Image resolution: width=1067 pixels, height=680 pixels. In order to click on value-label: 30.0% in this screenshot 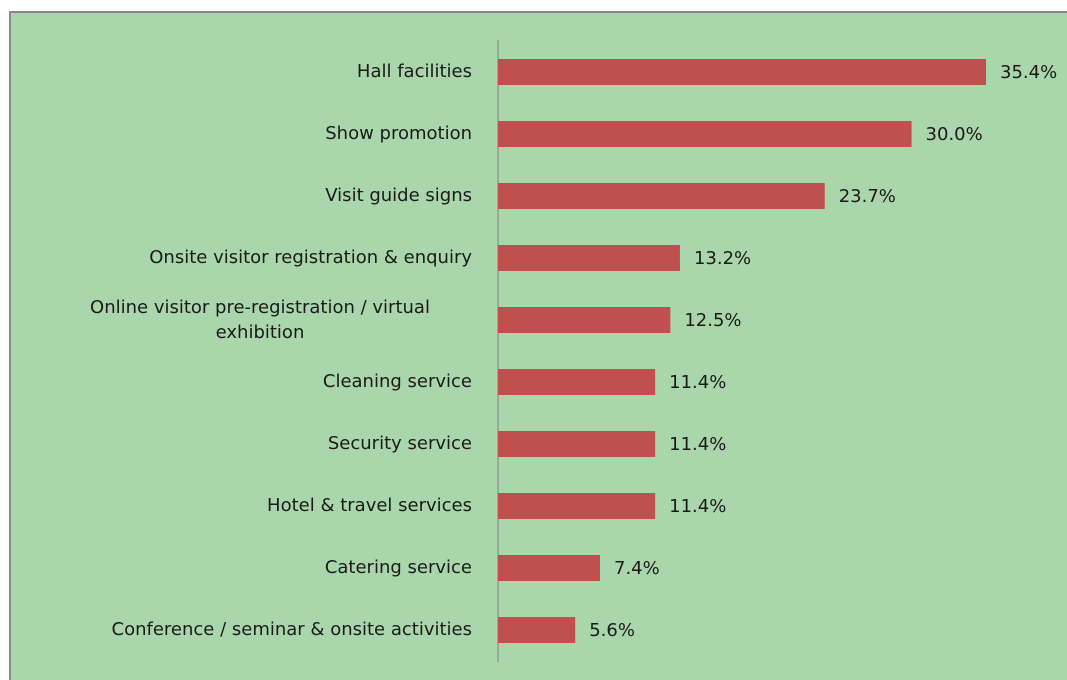, I will do `click(954, 134)`.